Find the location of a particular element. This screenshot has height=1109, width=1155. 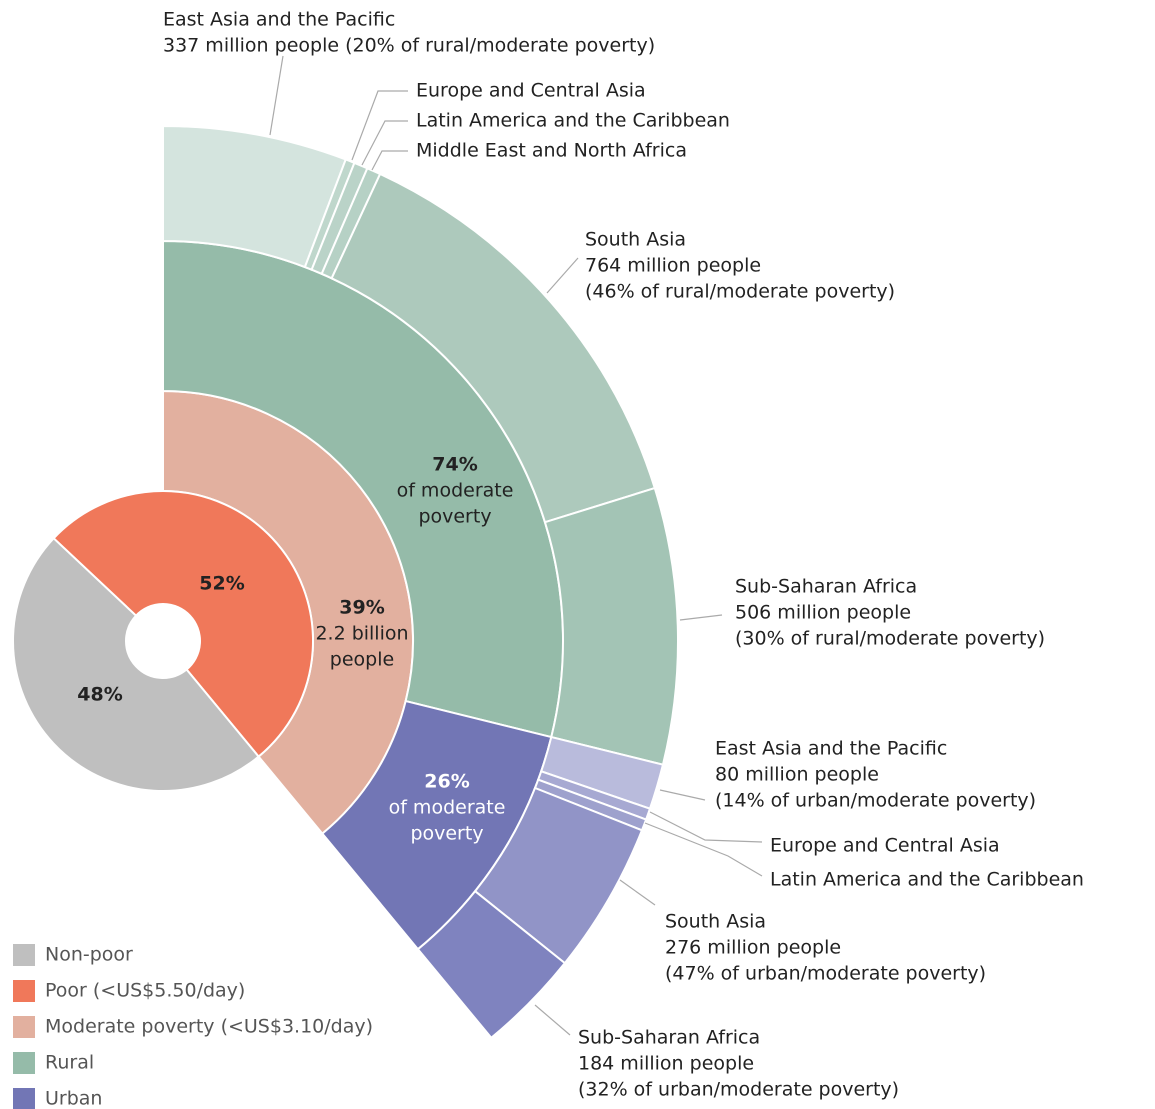

region-detail: (47% of urban/moderate poverty) is located at coordinates (825, 974).